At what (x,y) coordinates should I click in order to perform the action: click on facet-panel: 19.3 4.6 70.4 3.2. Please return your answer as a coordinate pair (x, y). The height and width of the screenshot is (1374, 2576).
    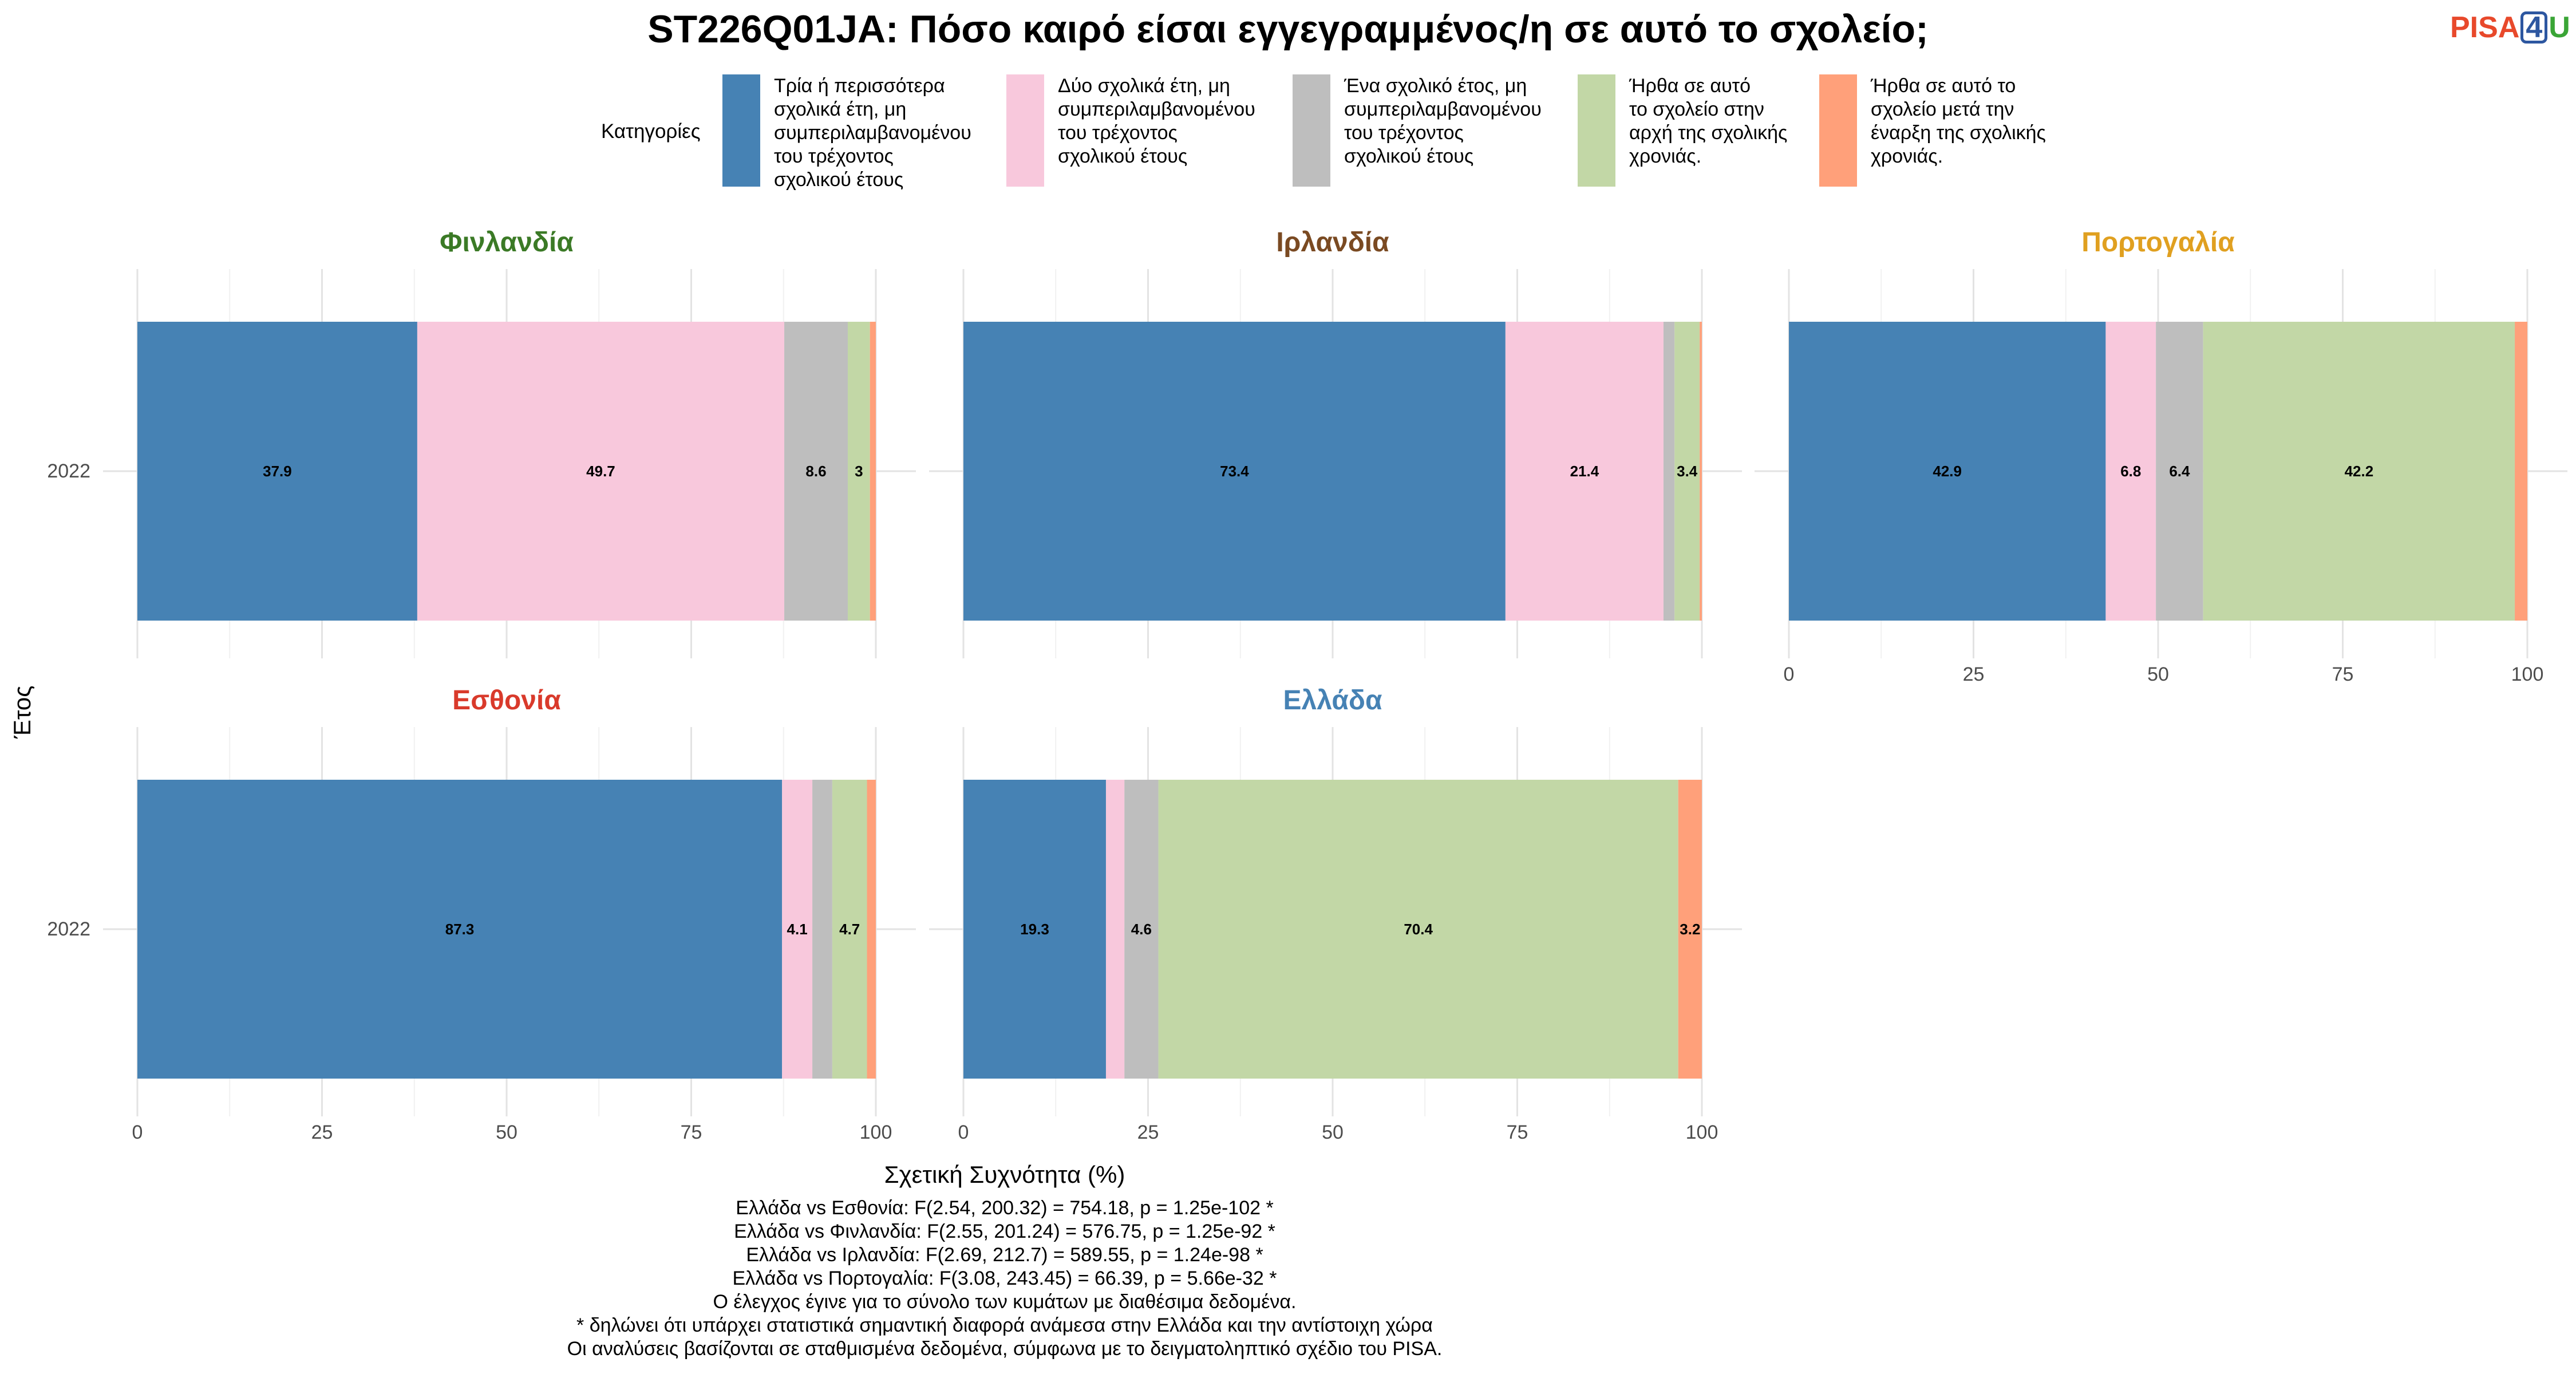
    Looking at the image, I should click on (1335, 922).